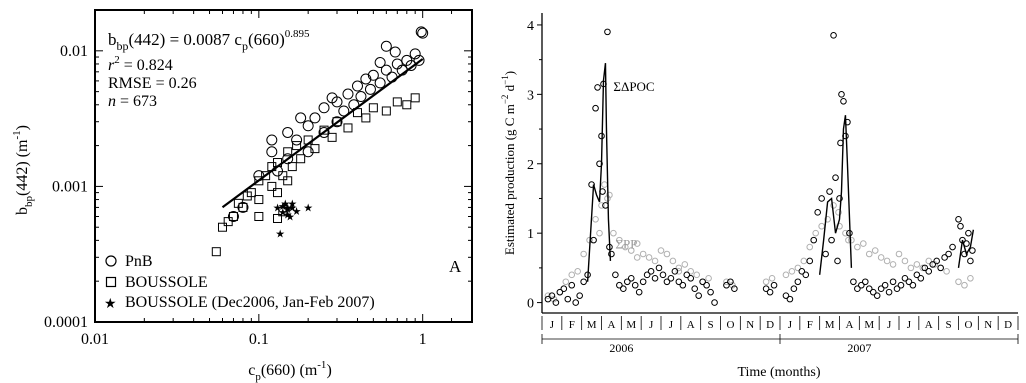  I want to click on month-label: A, so click(929, 325).